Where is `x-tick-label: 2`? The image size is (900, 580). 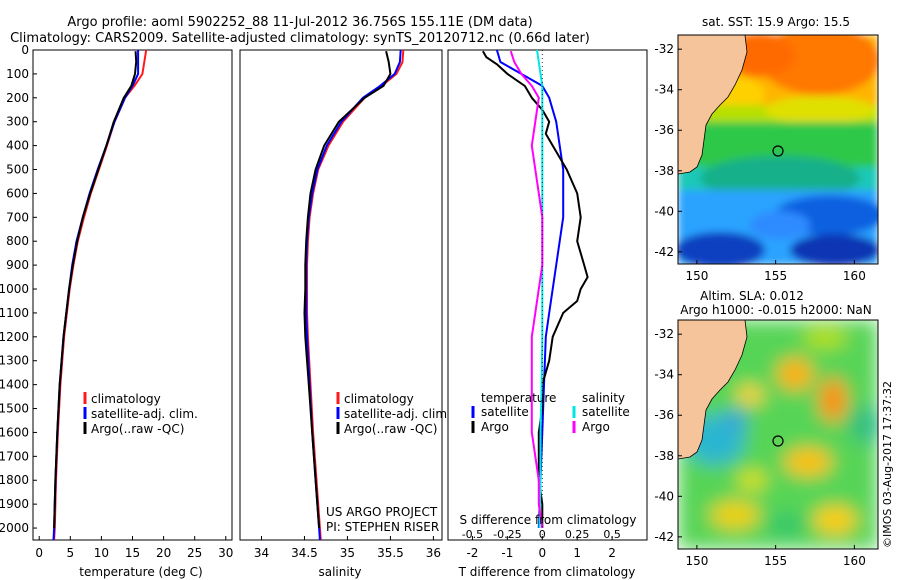 x-tick-label: 2 is located at coordinates (612, 553).